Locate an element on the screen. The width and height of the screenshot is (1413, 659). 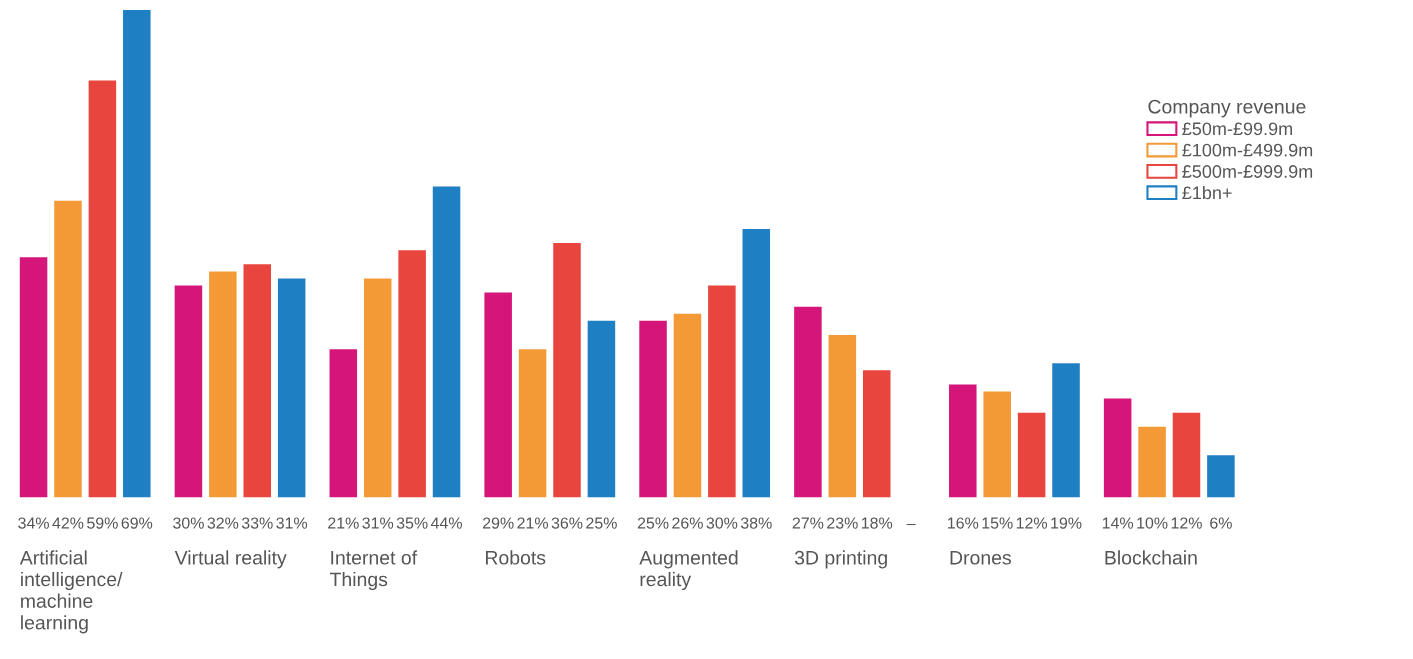
x-tick-label: Robots is located at coordinates (516, 557).